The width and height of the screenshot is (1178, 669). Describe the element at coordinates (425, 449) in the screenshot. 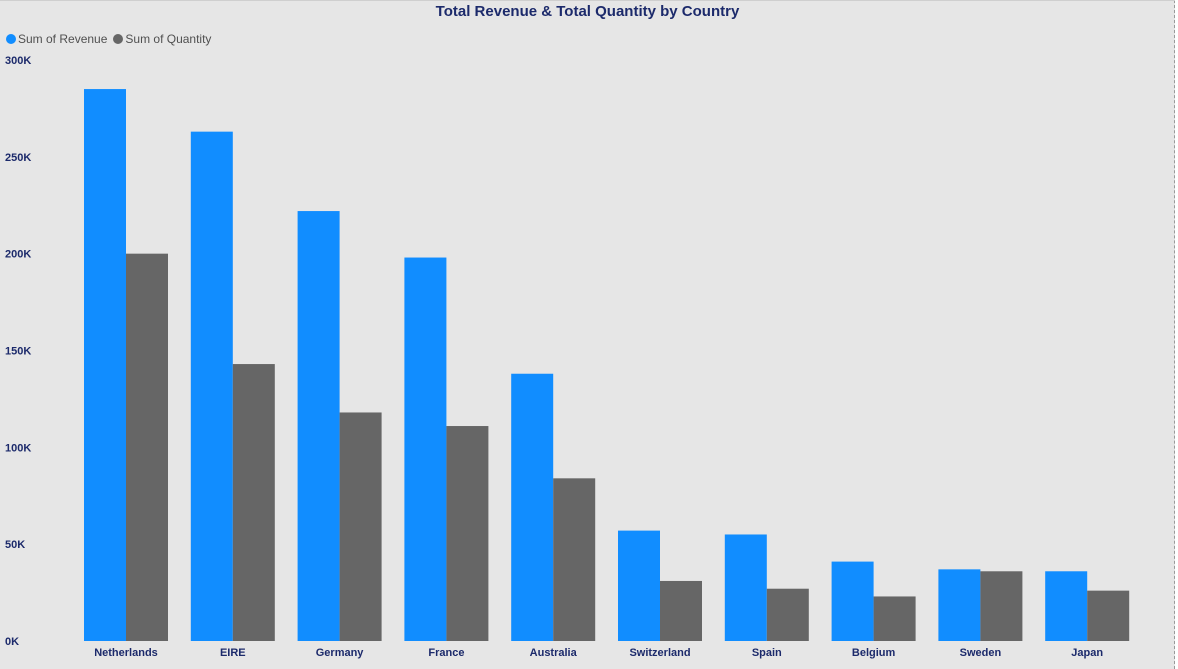

I see `bar-revenue-france` at that location.